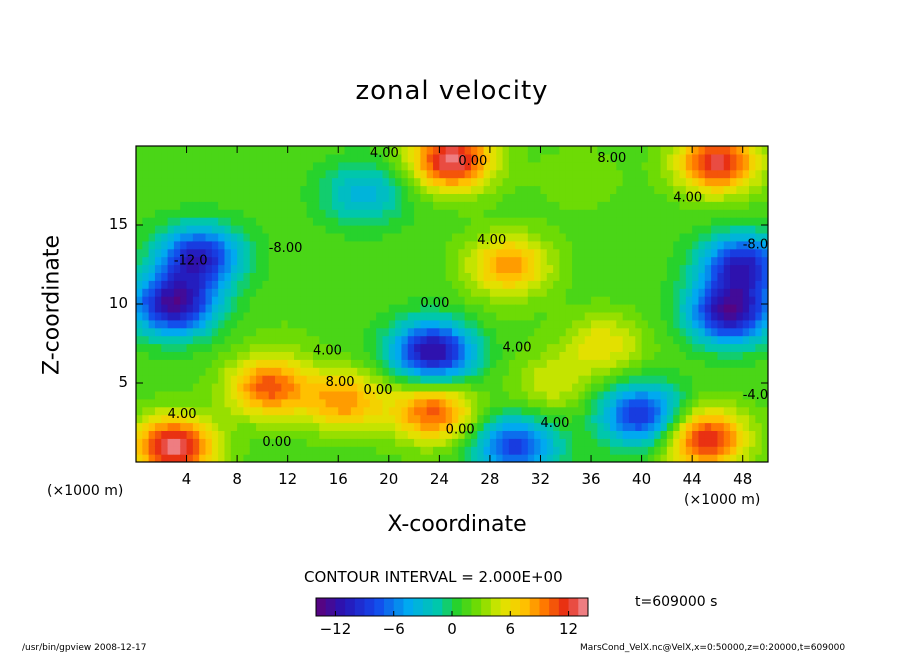  Describe the element at coordinates (510, 629) in the screenshot. I see `colorbar-tick-label: 6` at that location.